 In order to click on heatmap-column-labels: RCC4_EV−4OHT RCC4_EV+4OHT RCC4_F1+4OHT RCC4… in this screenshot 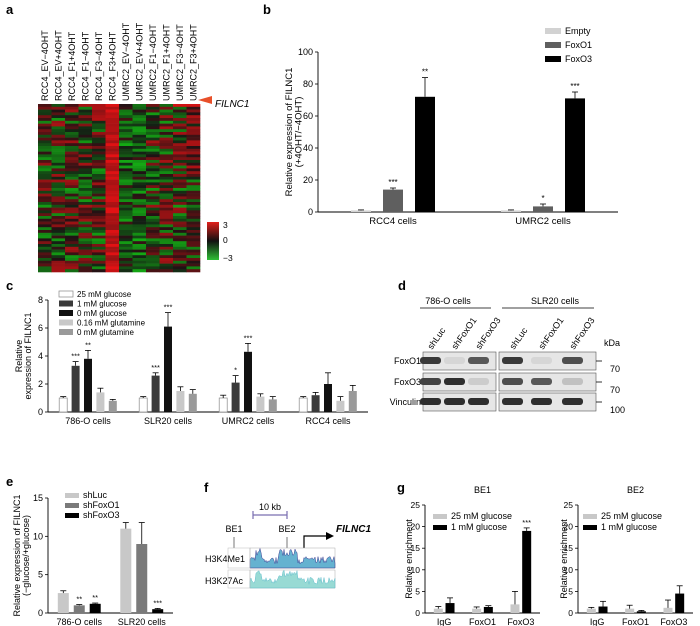, I will do `click(119, 61)`.